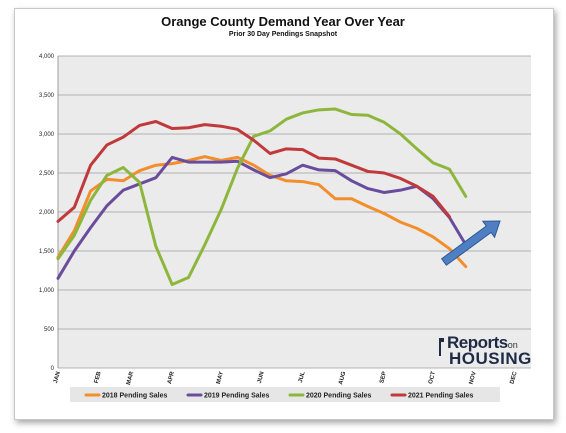 The width and height of the screenshot is (566, 433). Describe the element at coordinates (47, 135) in the screenshot. I see `y-tick-label: 3,000` at that location.